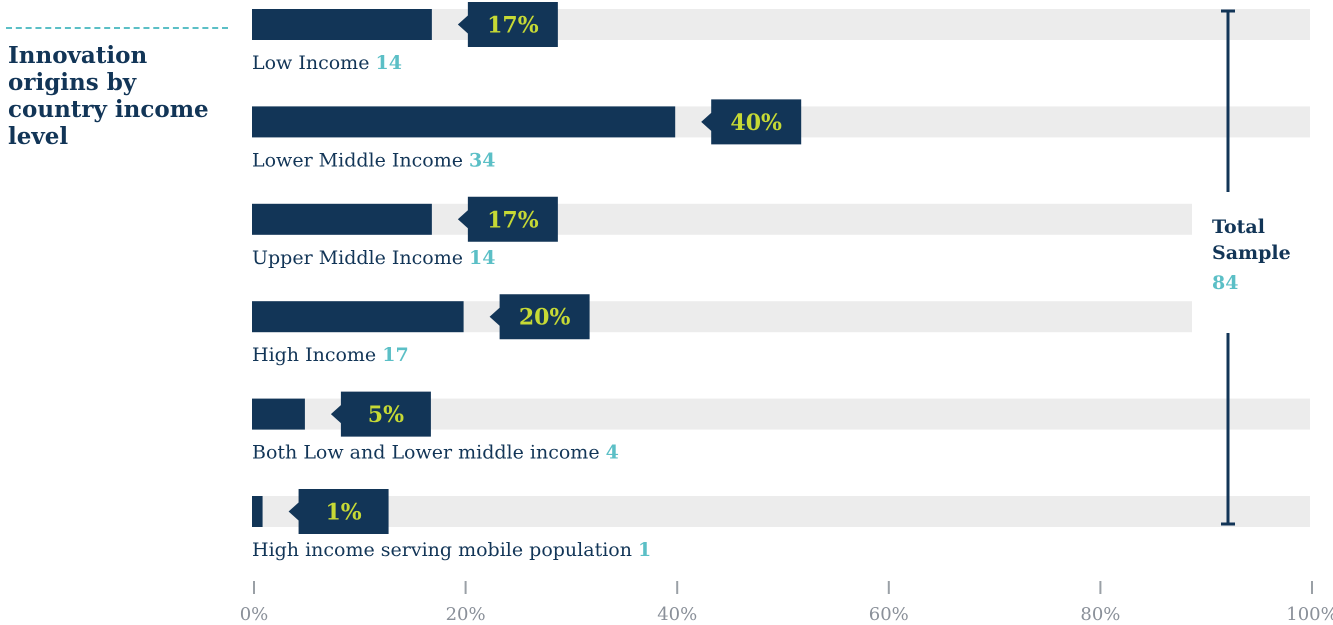  What do you see at coordinates (1309, 614) in the screenshot?
I see `x-tick-label: 100%` at bounding box center [1309, 614].